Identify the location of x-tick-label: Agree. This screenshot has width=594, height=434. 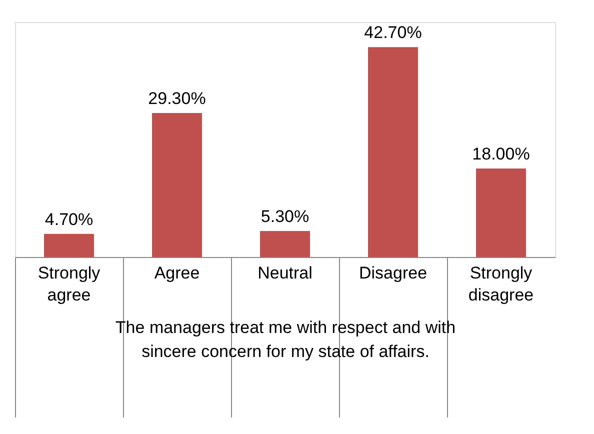
(177, 273).